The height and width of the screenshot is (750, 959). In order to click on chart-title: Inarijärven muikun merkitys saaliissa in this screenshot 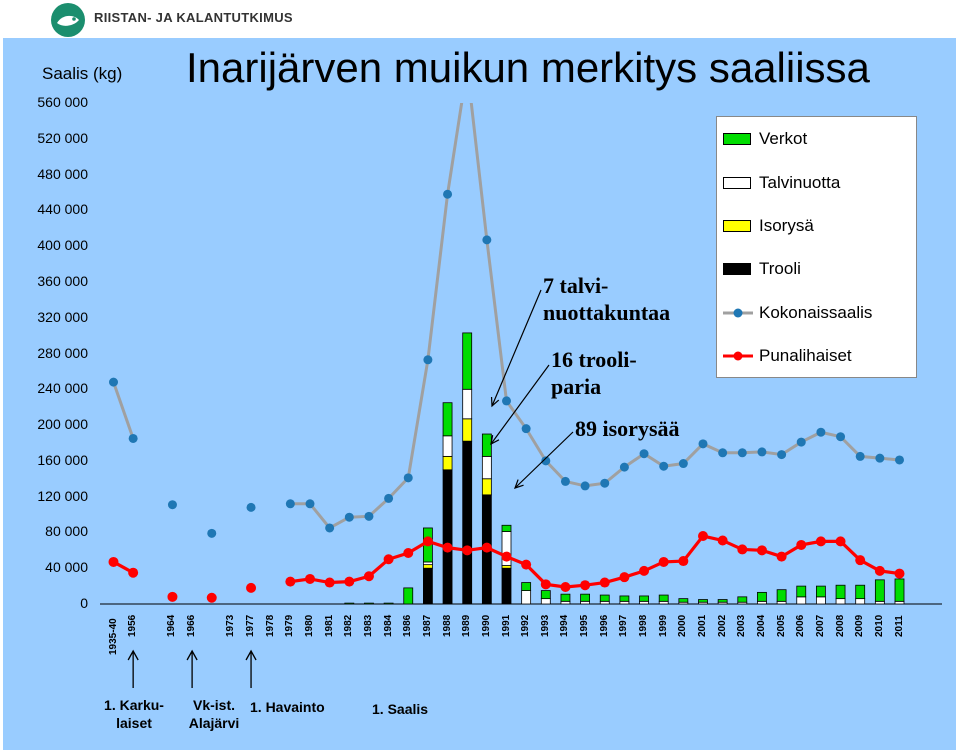, I will do `click(528, 67)`.